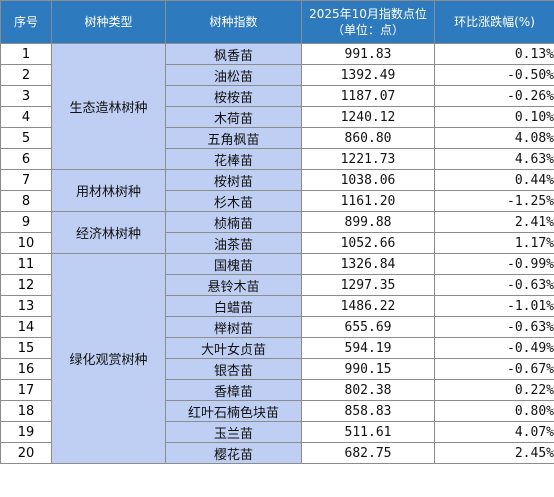 This screenshot has width=554, height=497. Describe the element at coordinates (368, 201) in the screenshot. I see `cell-index: 1161.20` at that location.